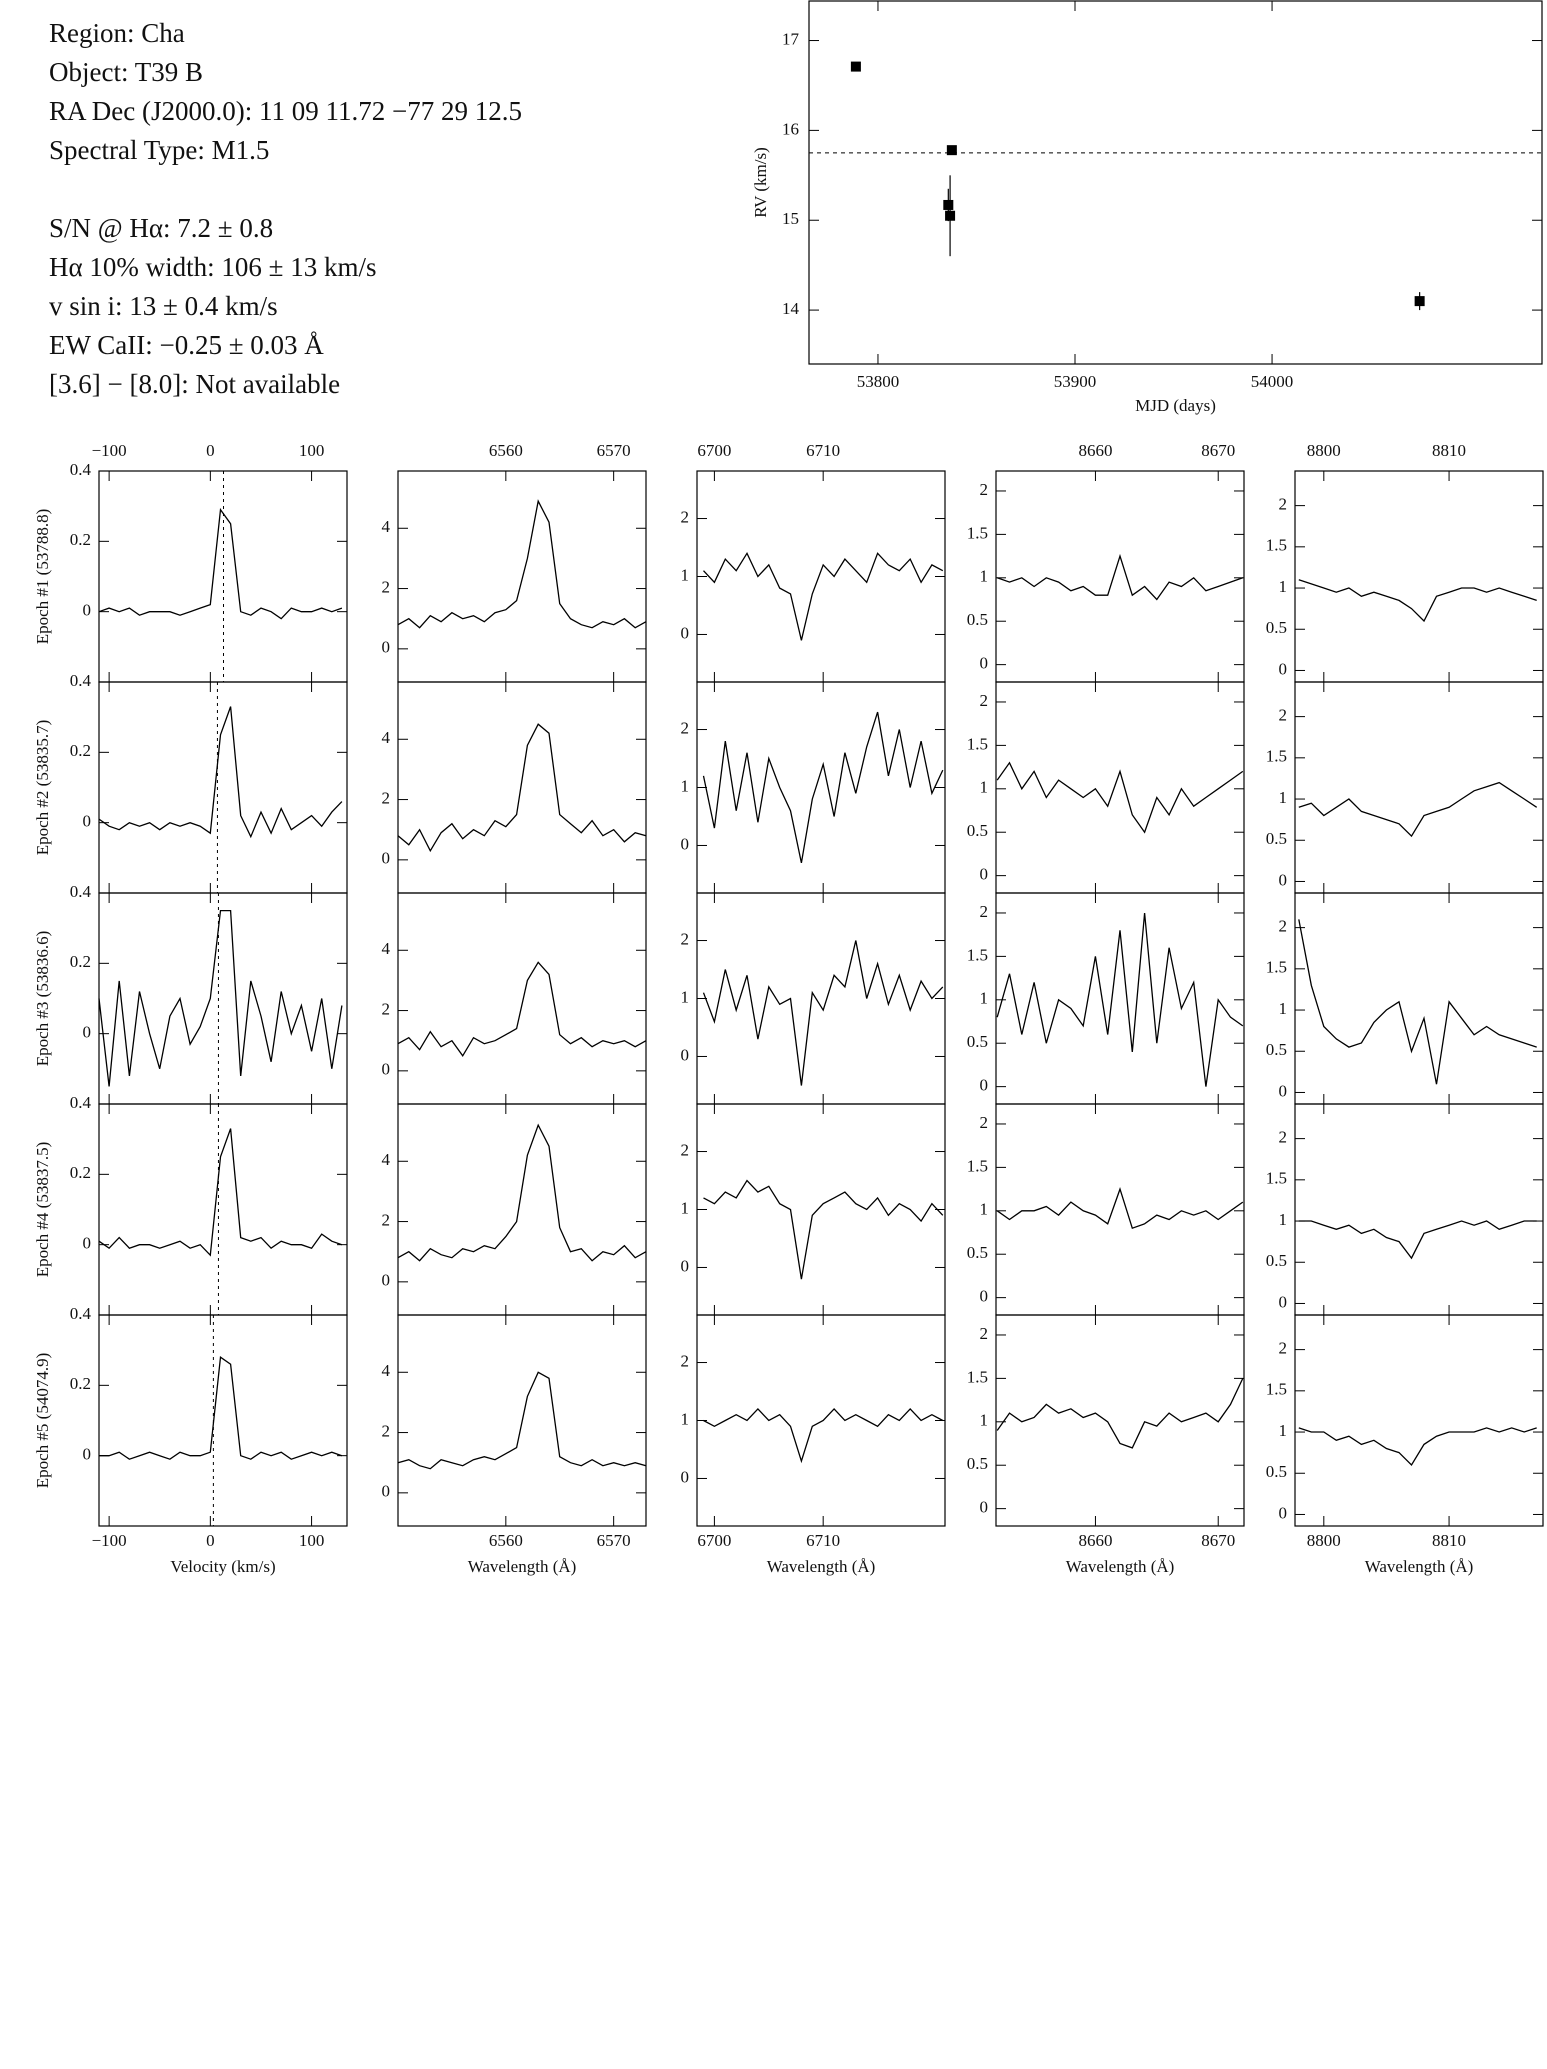 The width and height of the screenshot is (1547, 2069). What do you see at coordinates (791, 308) in the screenshot?
I see `y-tick-label: 14` at bounding box center [791, 308].